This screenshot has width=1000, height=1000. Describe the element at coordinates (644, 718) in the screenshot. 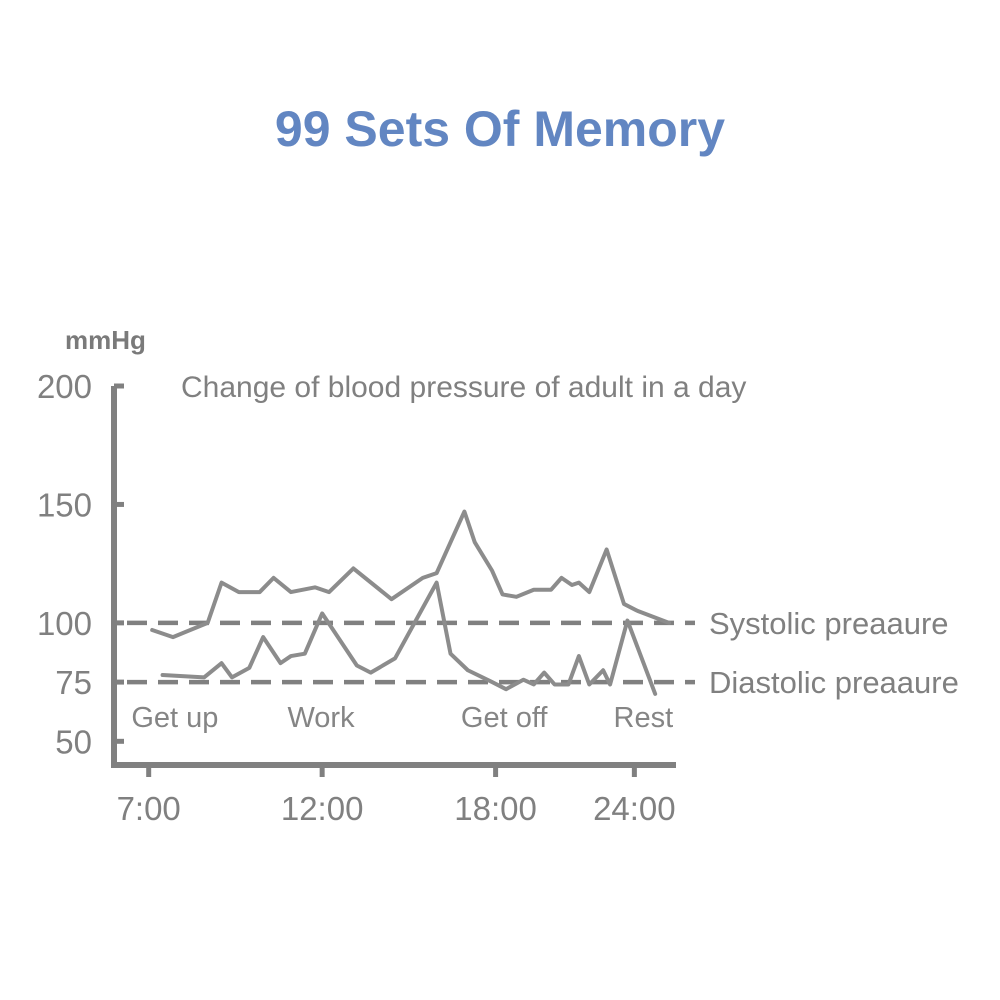

I see `activity-label: Rest` at that location.